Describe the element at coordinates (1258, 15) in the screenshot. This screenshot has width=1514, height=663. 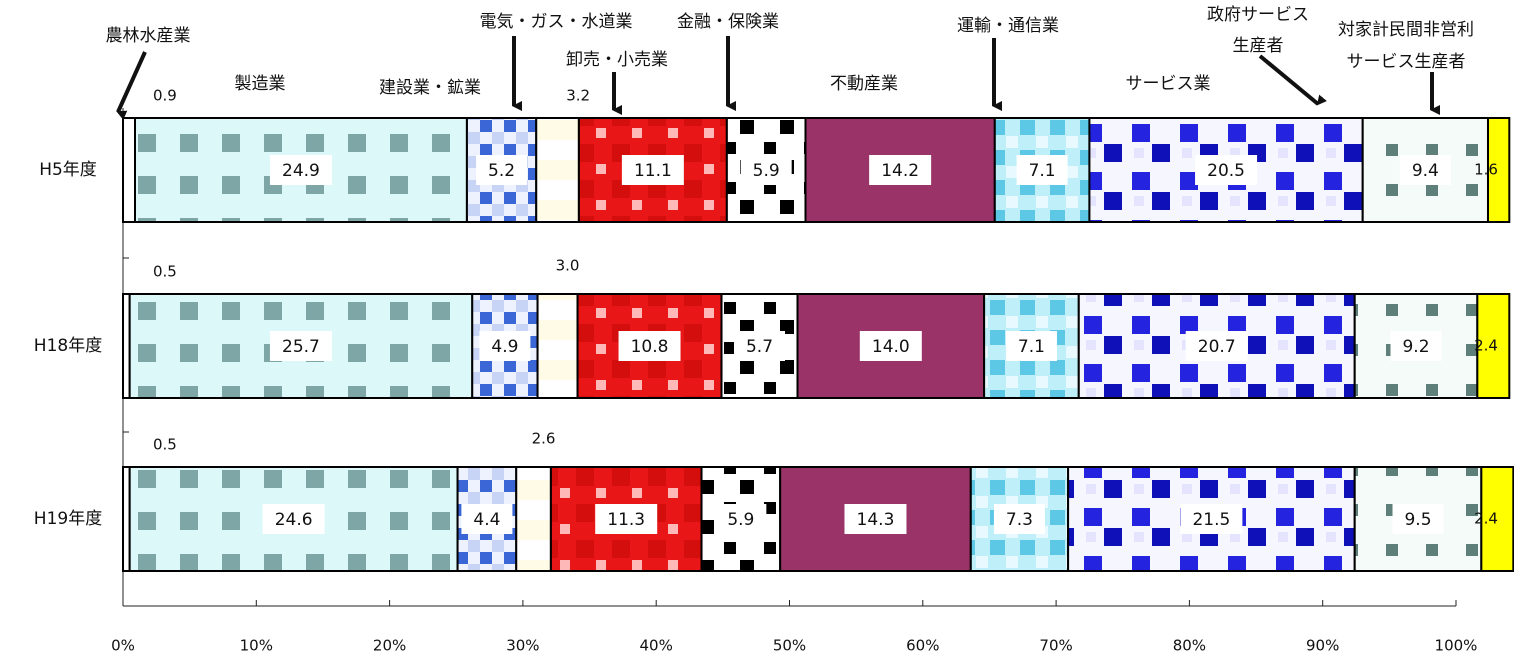
I see `series-annotation: 政府サービス` at that location.